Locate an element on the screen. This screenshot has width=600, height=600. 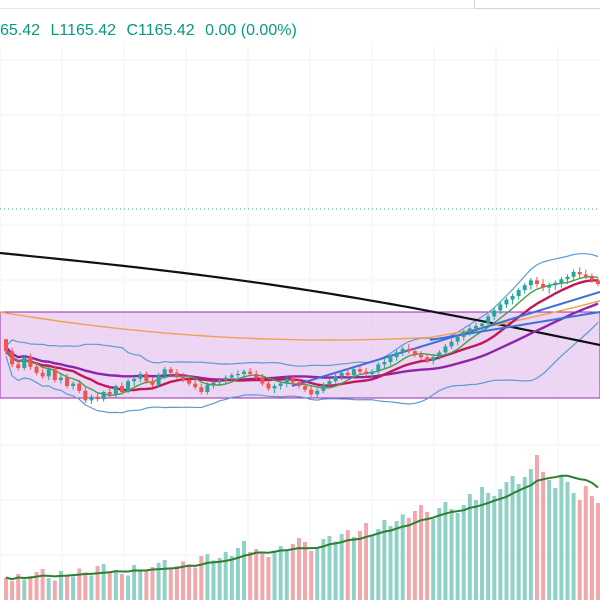
toolbar-panel is located at coordinates (537, 4).